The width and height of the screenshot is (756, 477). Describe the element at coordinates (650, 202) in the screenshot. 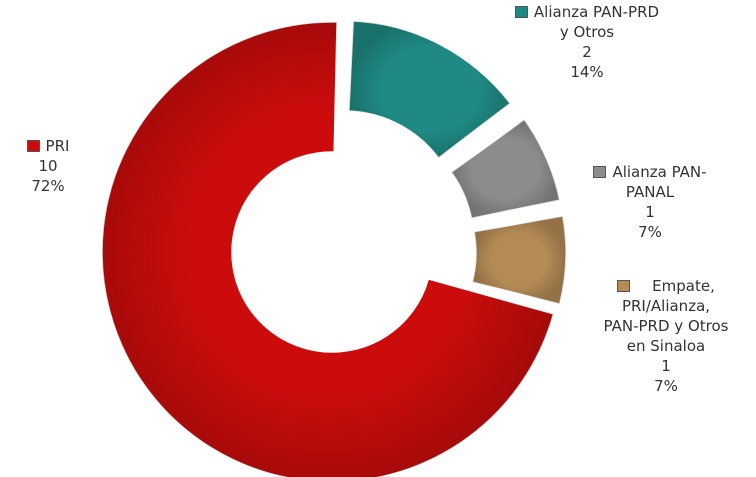

I see `slice-label-alianza-pan-panal: Alianza PAN- PANAL 1 7%` at that location.